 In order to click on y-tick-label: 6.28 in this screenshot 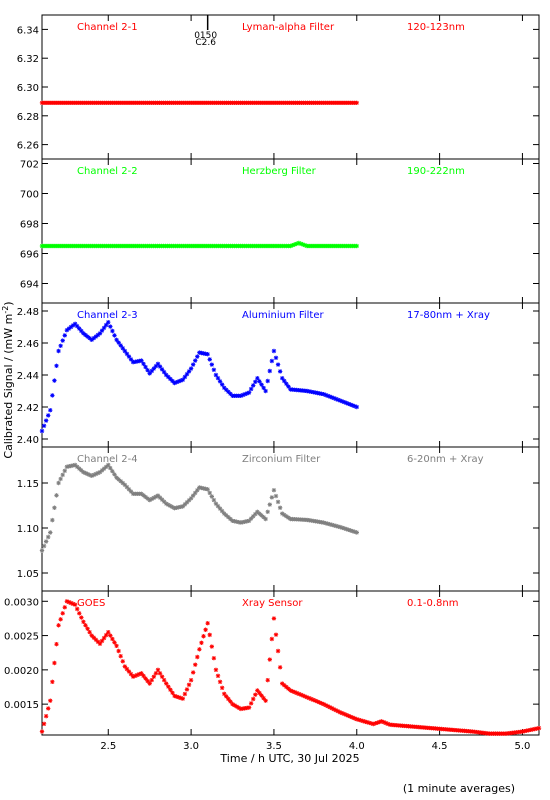, I will do `click(28, 117)`.